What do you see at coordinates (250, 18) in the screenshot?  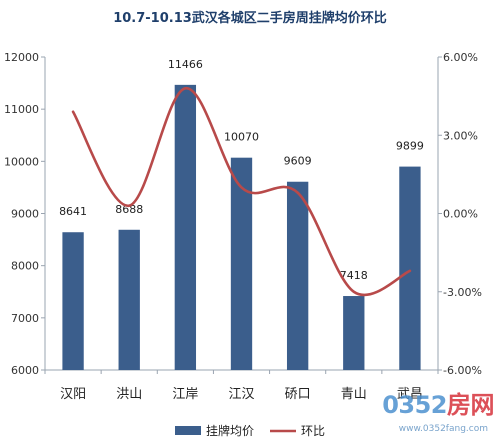 I see `chart-title: 10.7-10.13武汉各城区二手房周挂牌均价环比` at bounding box center [250, 18].